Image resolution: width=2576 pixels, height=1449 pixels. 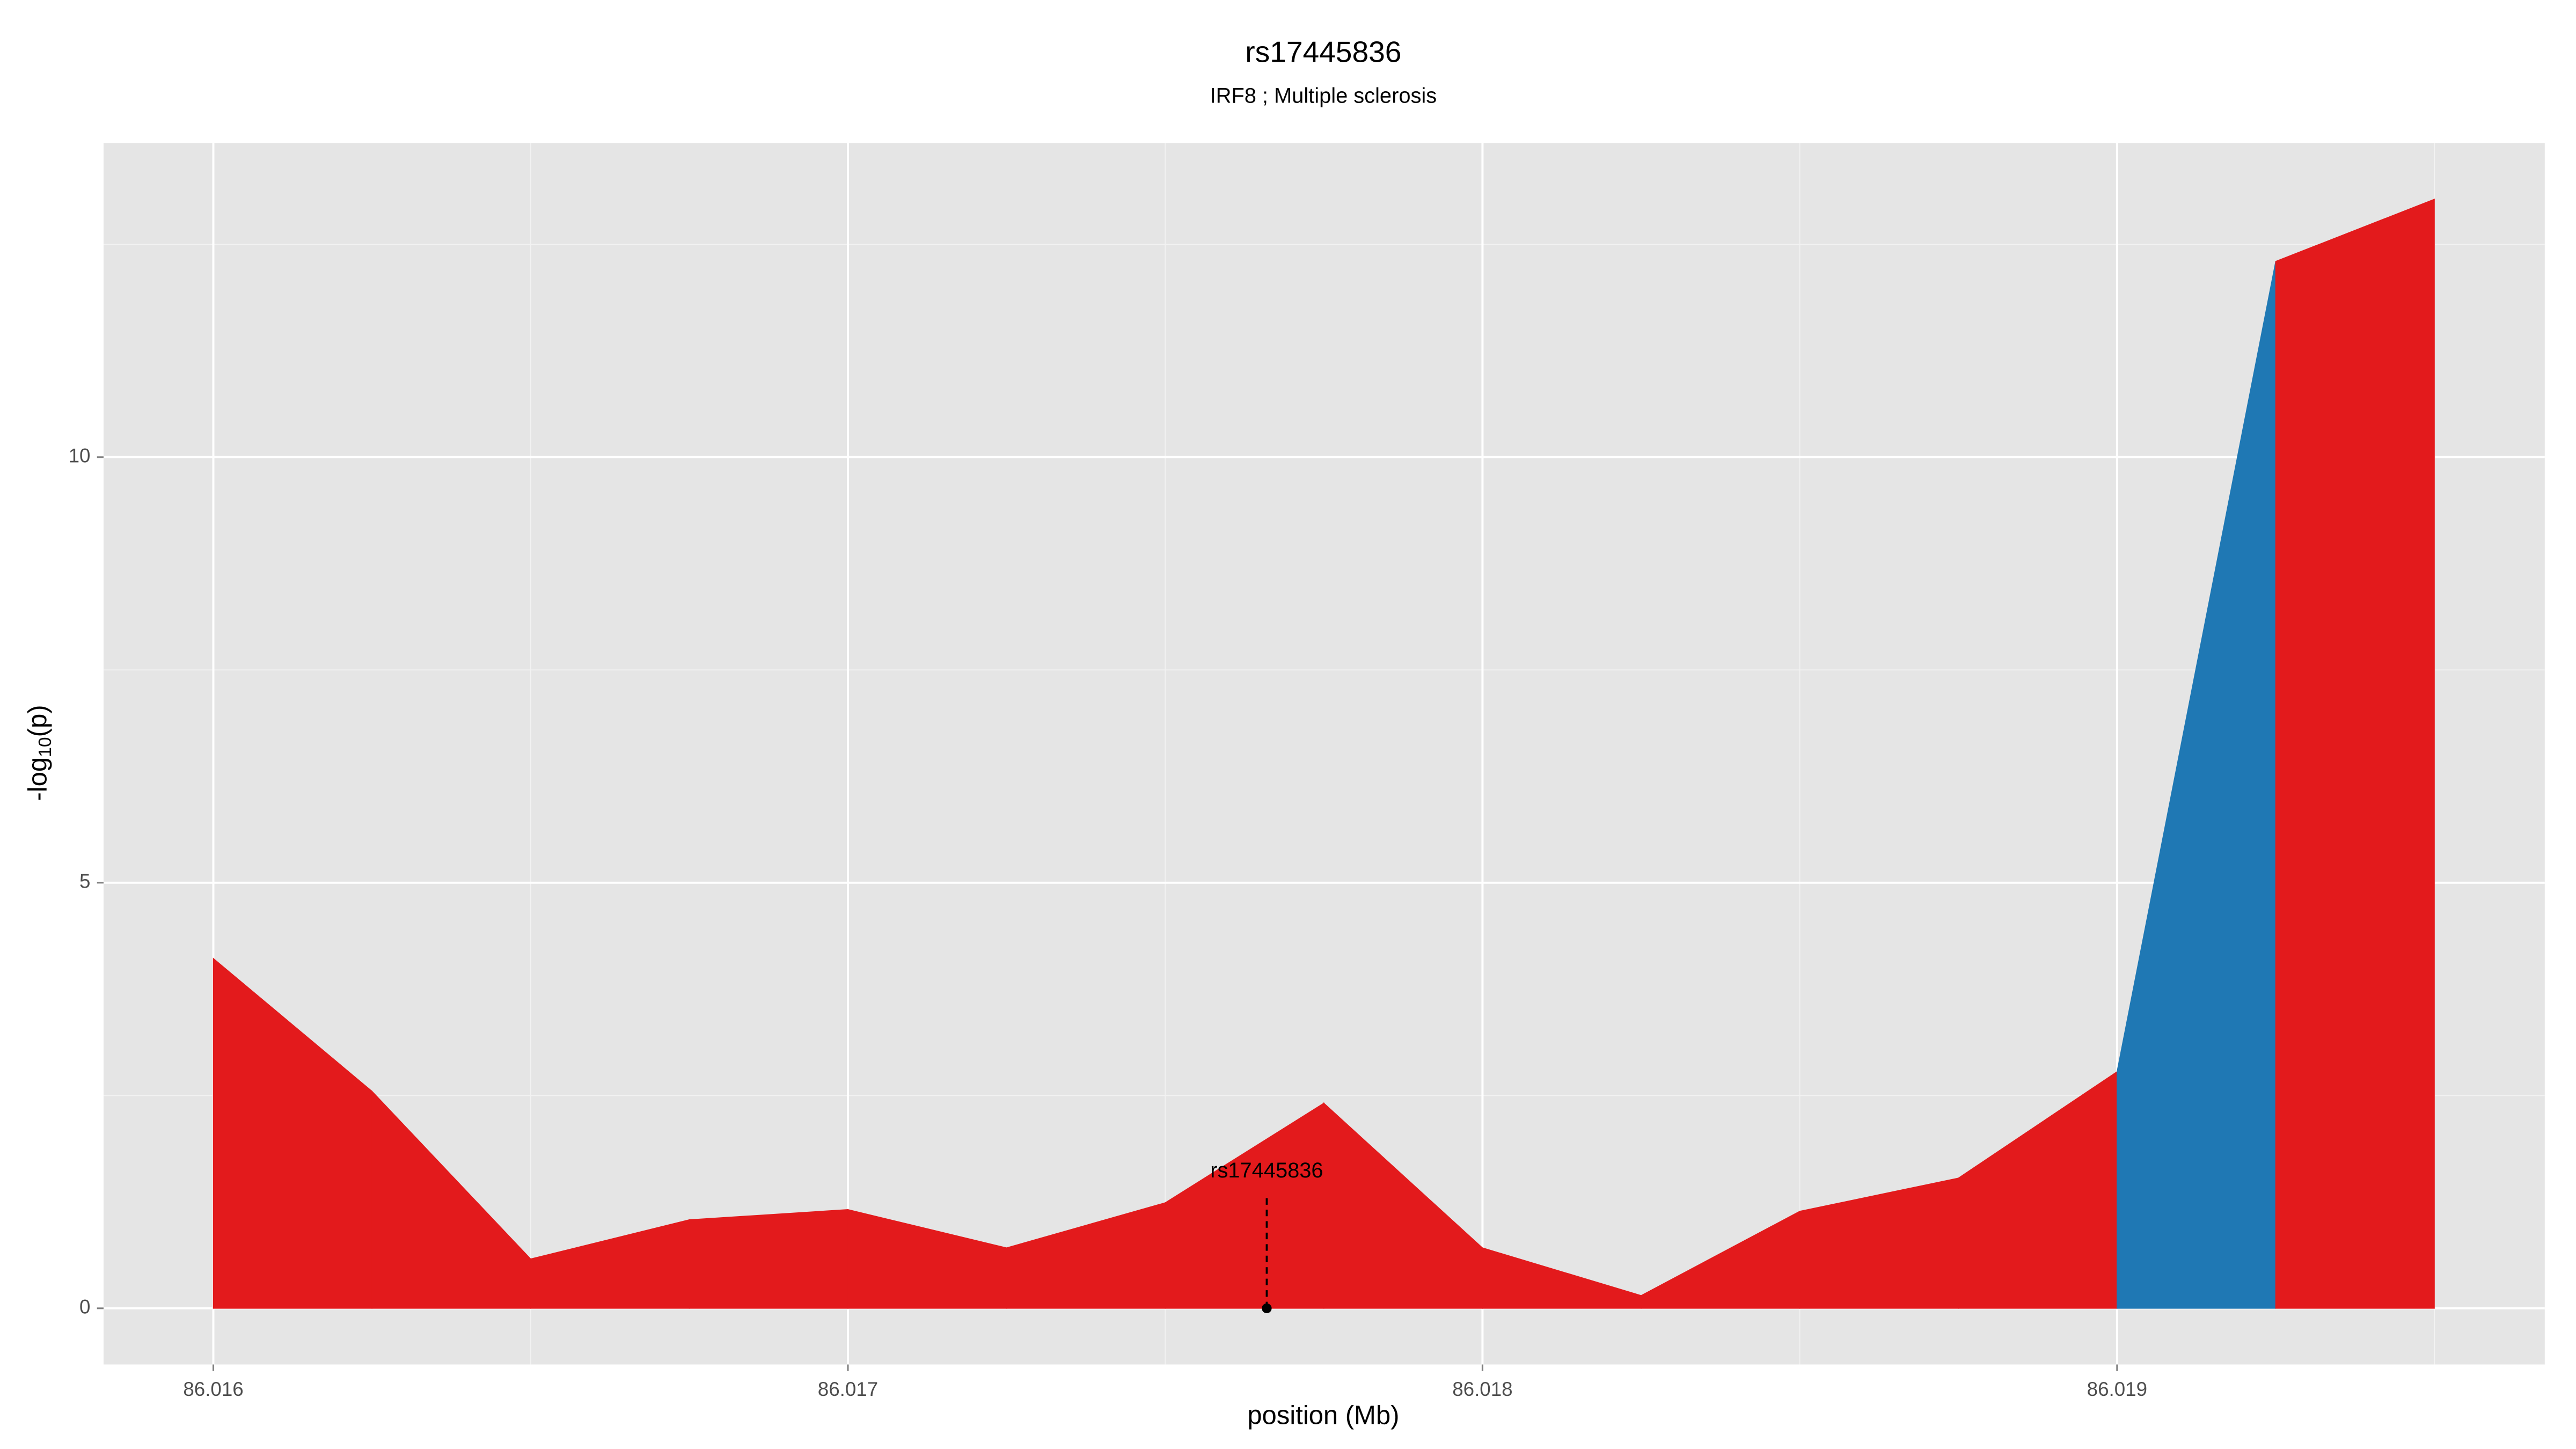 What do you see at coordinates (1323, 95) in the screenshot?
I see `chart-subtitle: IRF8 ; Multiple sclerosis` at bounding box center [1323, 95].